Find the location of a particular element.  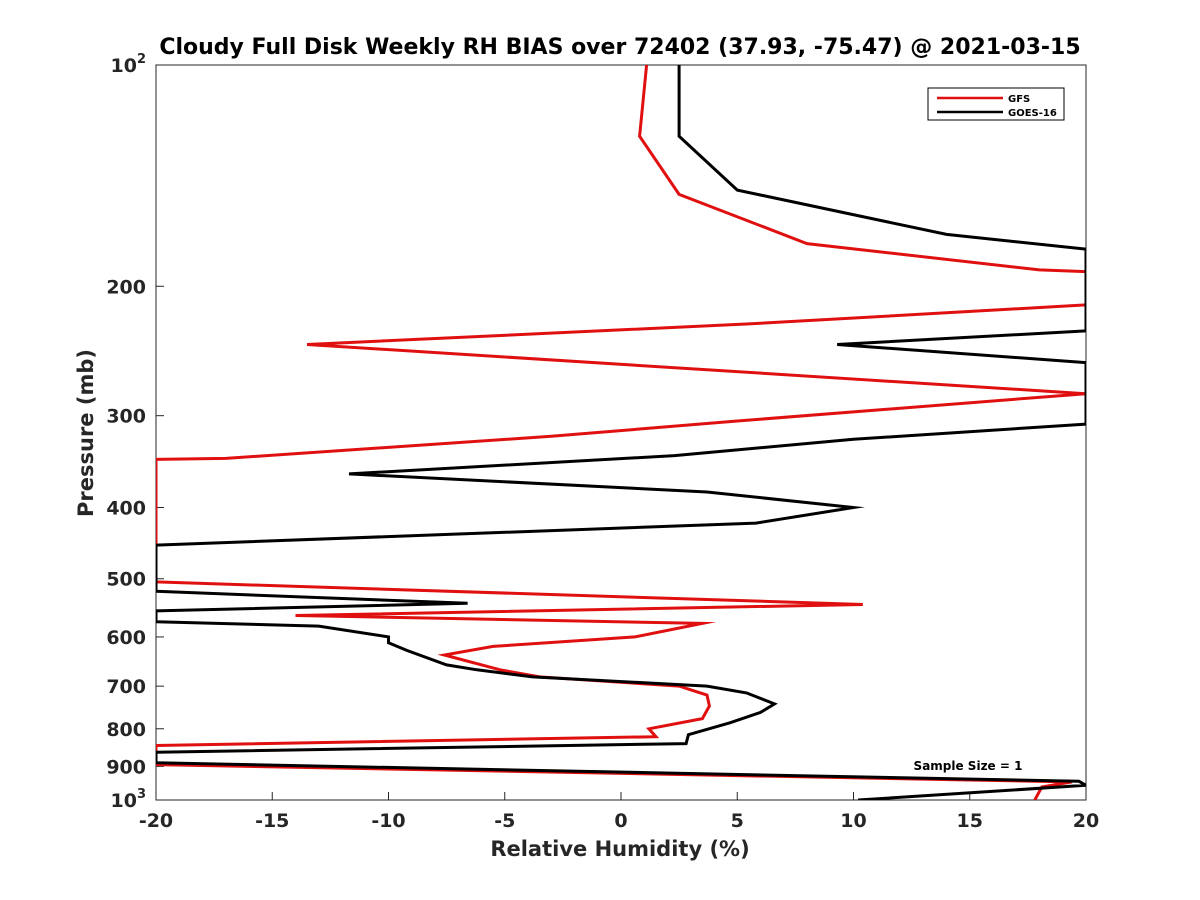

x-tick-label: 20 is located at coordinates (1086, 821).